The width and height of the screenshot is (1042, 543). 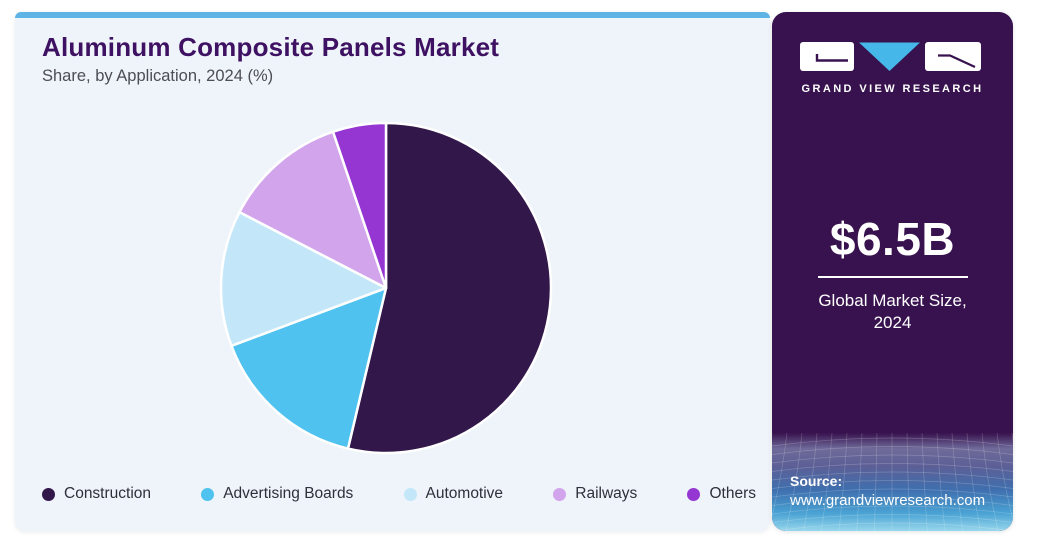 I want to click on page-subtitle: Share, by Application, 2024 (%), so click(x=158, y=76).